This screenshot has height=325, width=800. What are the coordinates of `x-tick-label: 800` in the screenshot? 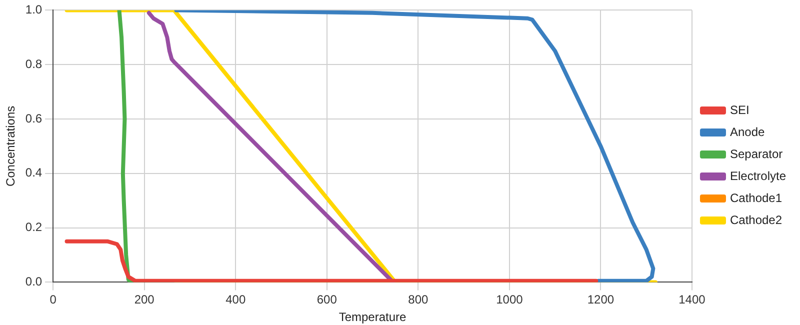 It's located at (418, 299).